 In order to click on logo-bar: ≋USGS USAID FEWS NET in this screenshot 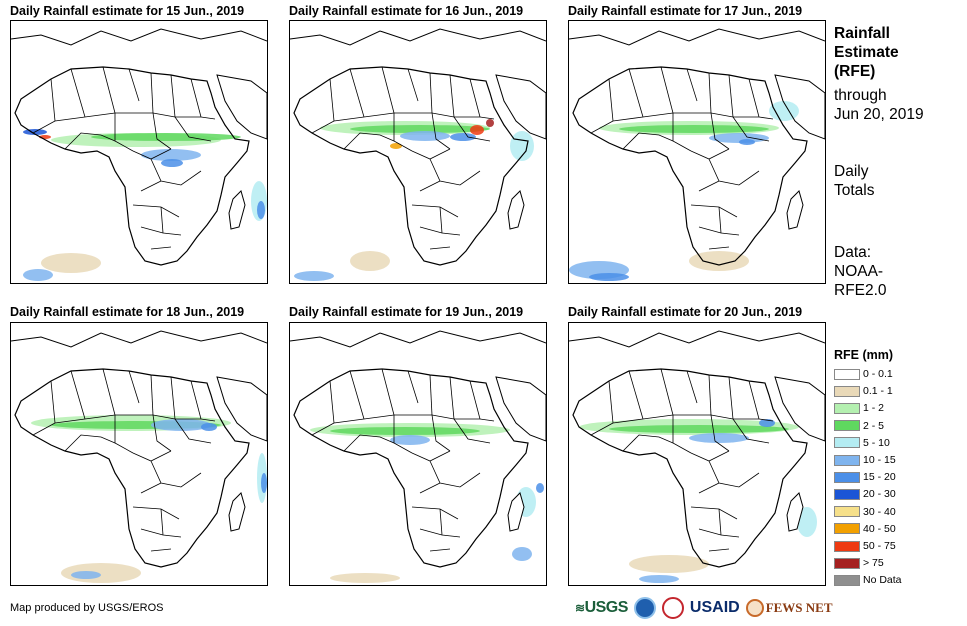, I will do `click(704, 608)`.